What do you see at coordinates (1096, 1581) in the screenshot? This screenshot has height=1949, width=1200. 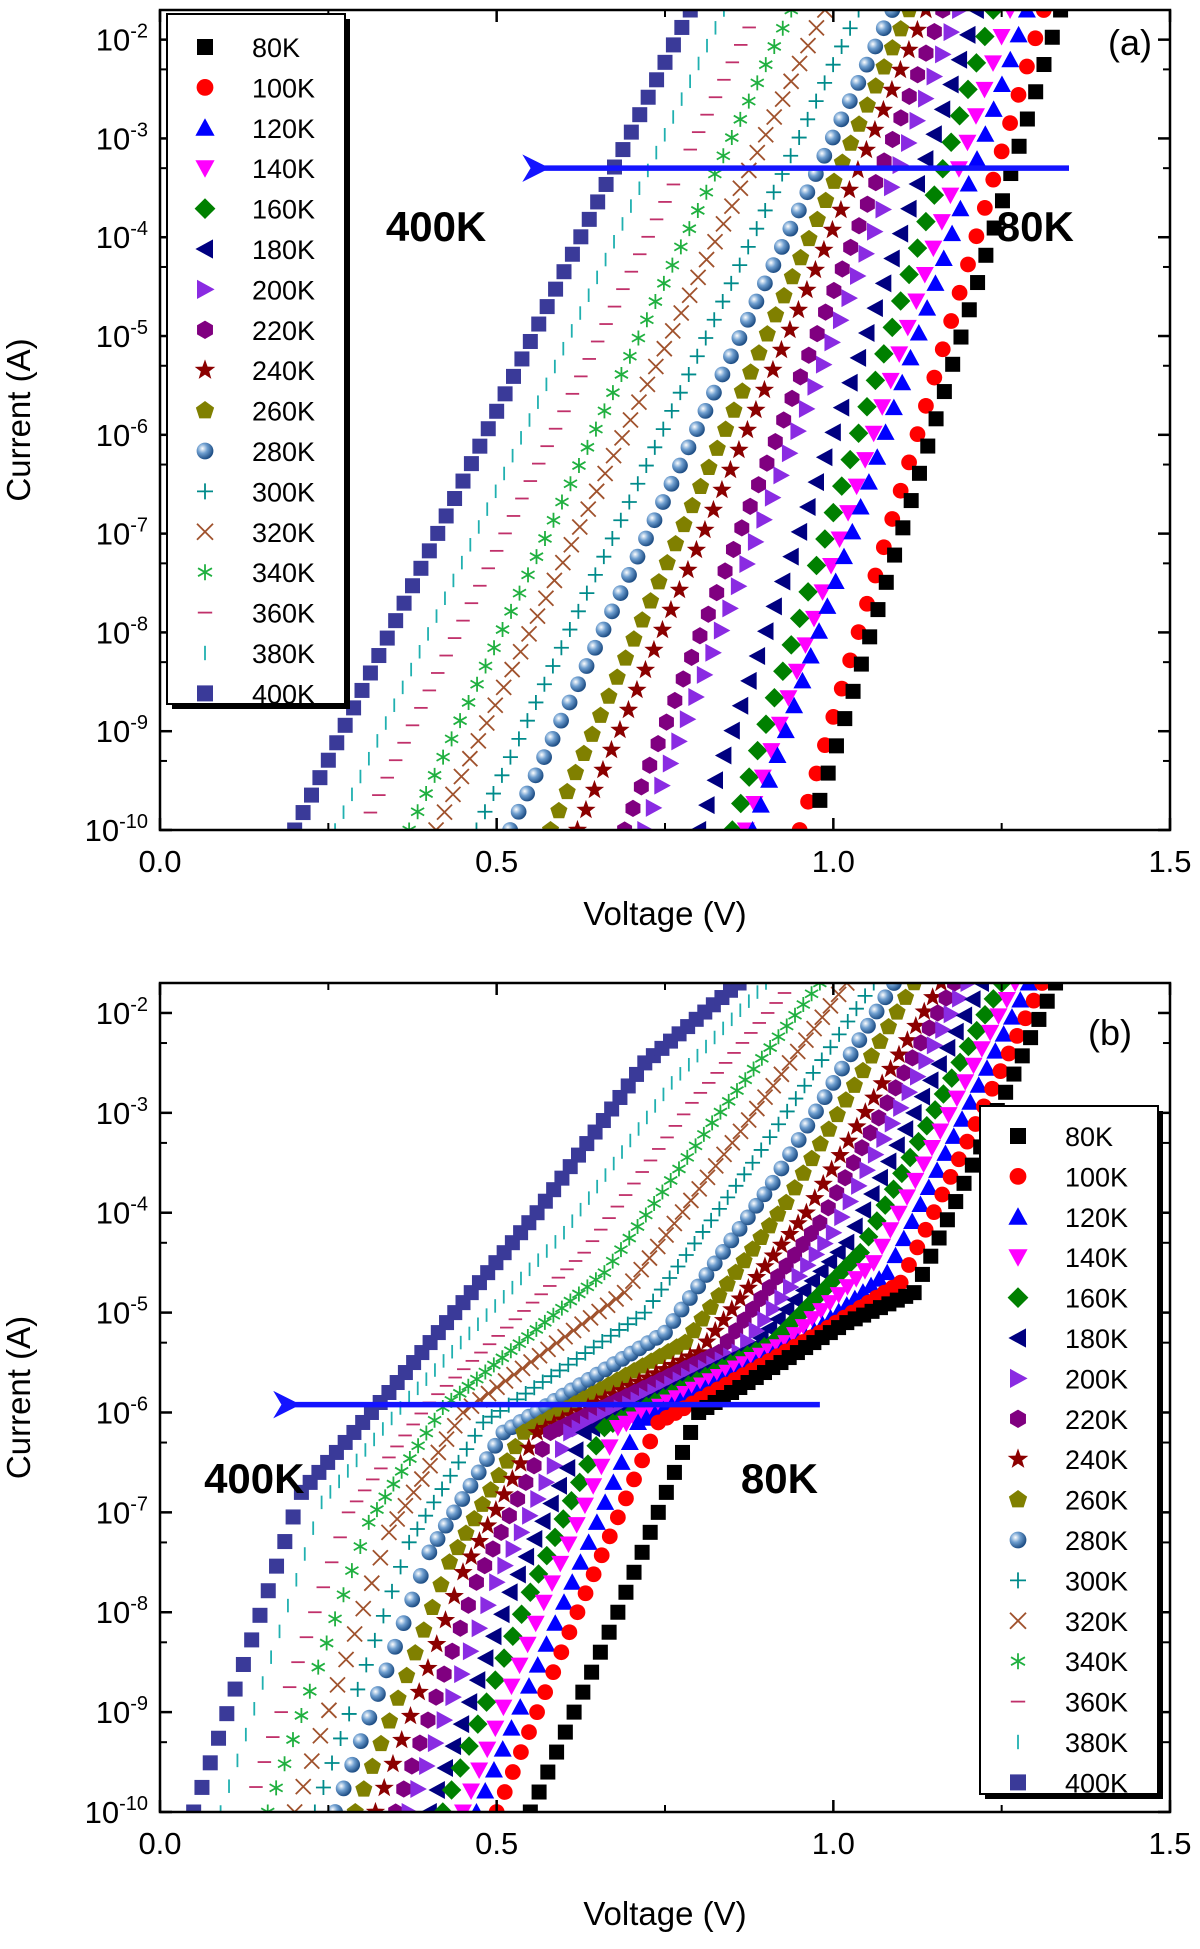 I see `legend-label-300K: 300K` at bounding box center [1096, 1581].